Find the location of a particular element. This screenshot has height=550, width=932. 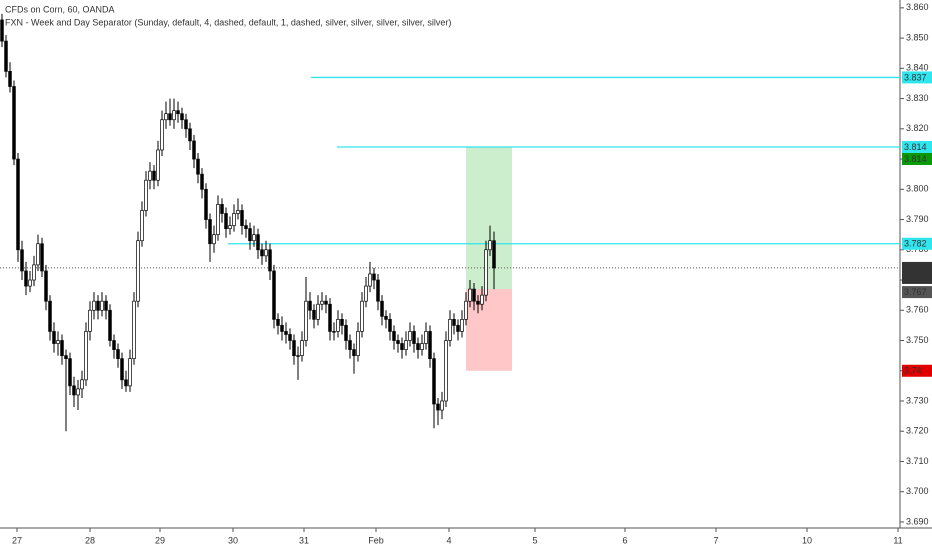

x-tick-label: 28 is located at coordinates (90, 540).